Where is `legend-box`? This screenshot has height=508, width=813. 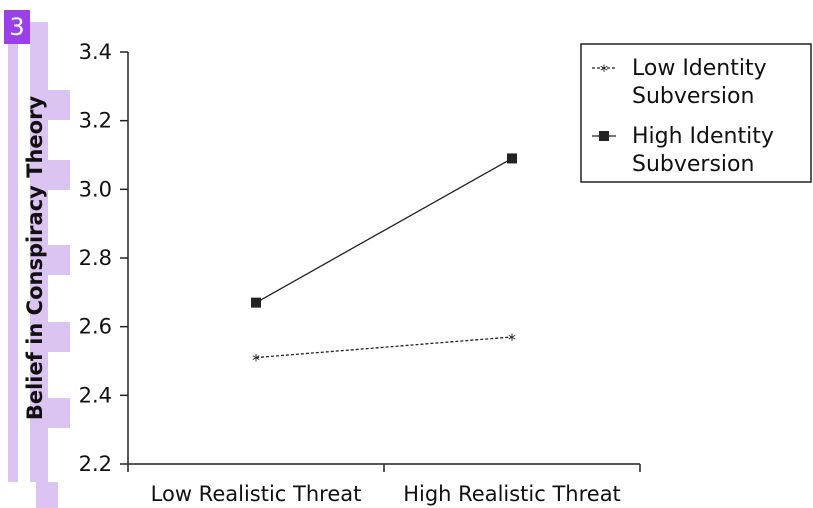
legend-box is located at coordinates (696, 113).